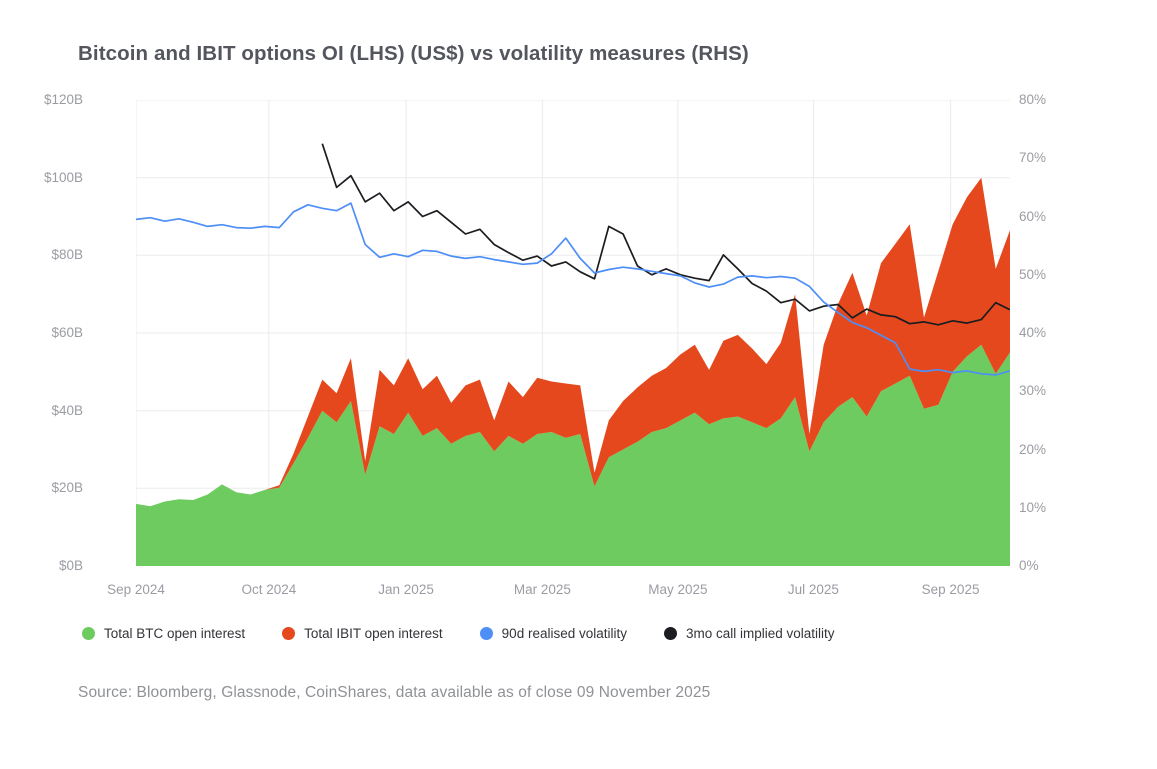 This screenshot has height=769, width=1157. Describe the element at coordinates (67, 410) in the screenshot. I see `y-left-tick-label: $40B` at that location.